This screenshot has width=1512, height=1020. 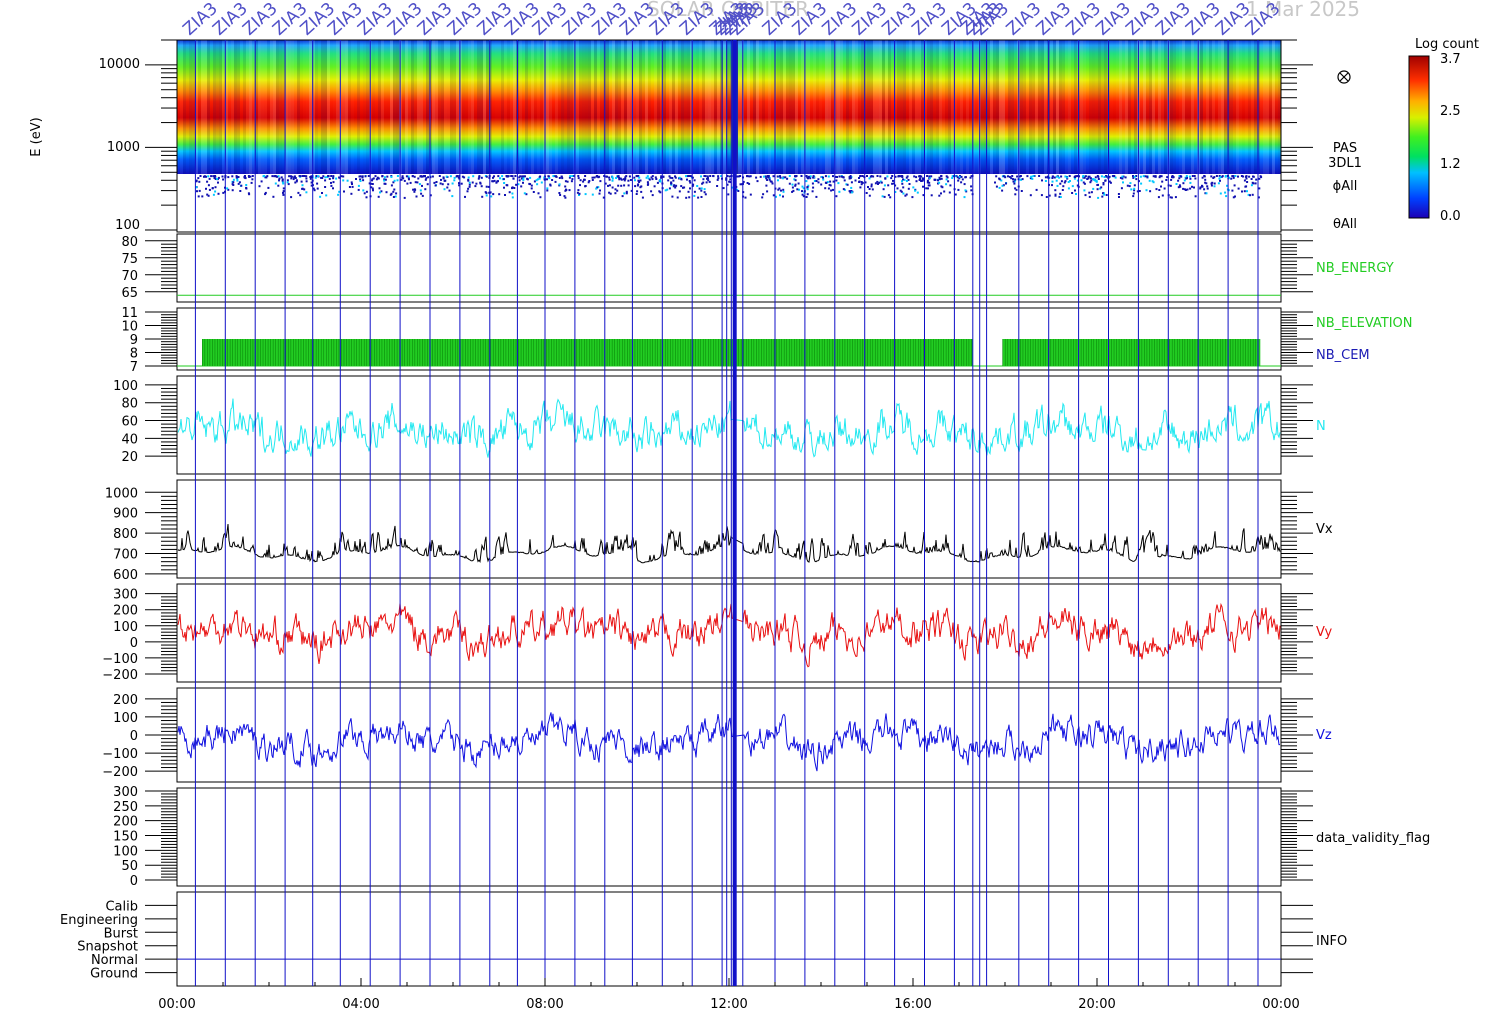 I want to click on y-tick-label: 80, so click(x=129, y=404).